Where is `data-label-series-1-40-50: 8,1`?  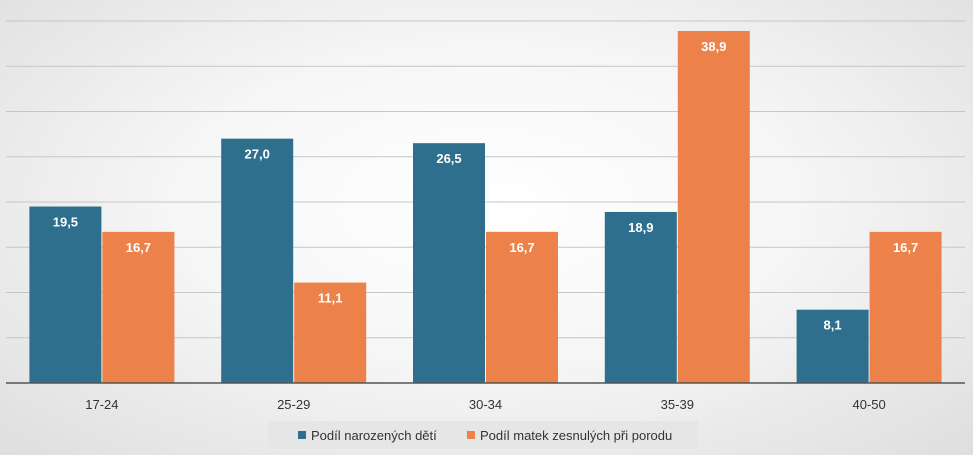
data-label-series-1-40-50: 8,1 is located at coordinates (833, 325).